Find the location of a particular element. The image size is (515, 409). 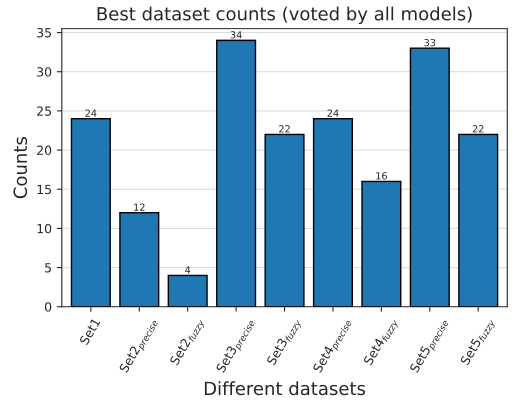

x-tick-label: Set3$_{fuzzy}$ is located at coordinates (285, 342).